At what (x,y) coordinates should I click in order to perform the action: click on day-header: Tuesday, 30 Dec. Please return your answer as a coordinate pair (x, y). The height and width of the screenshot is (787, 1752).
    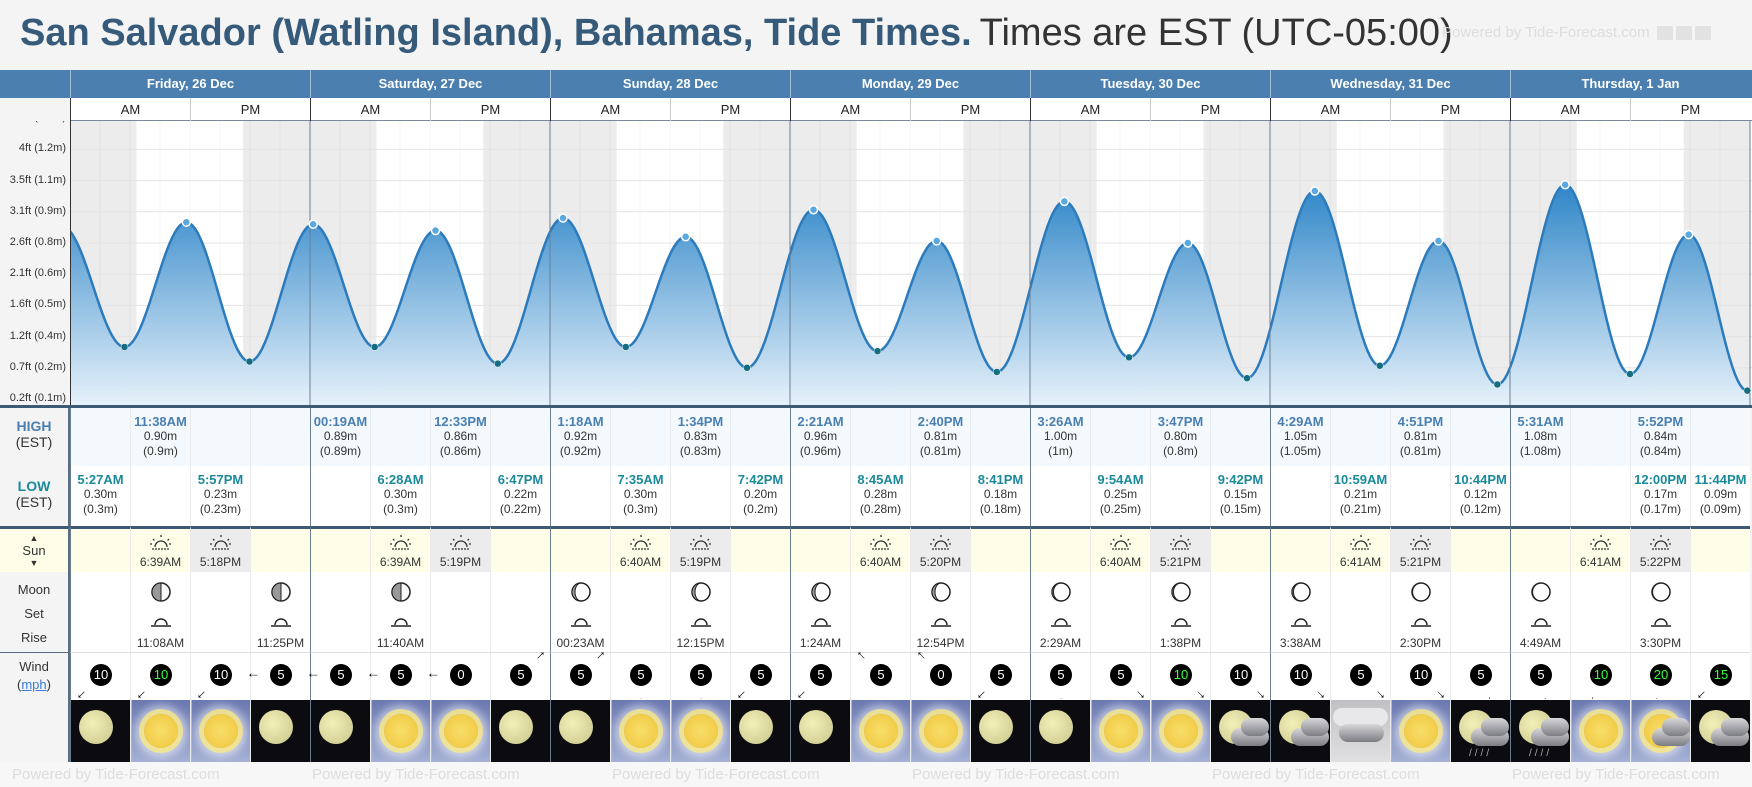
    Looking at the image, I should click on (1150, 84).